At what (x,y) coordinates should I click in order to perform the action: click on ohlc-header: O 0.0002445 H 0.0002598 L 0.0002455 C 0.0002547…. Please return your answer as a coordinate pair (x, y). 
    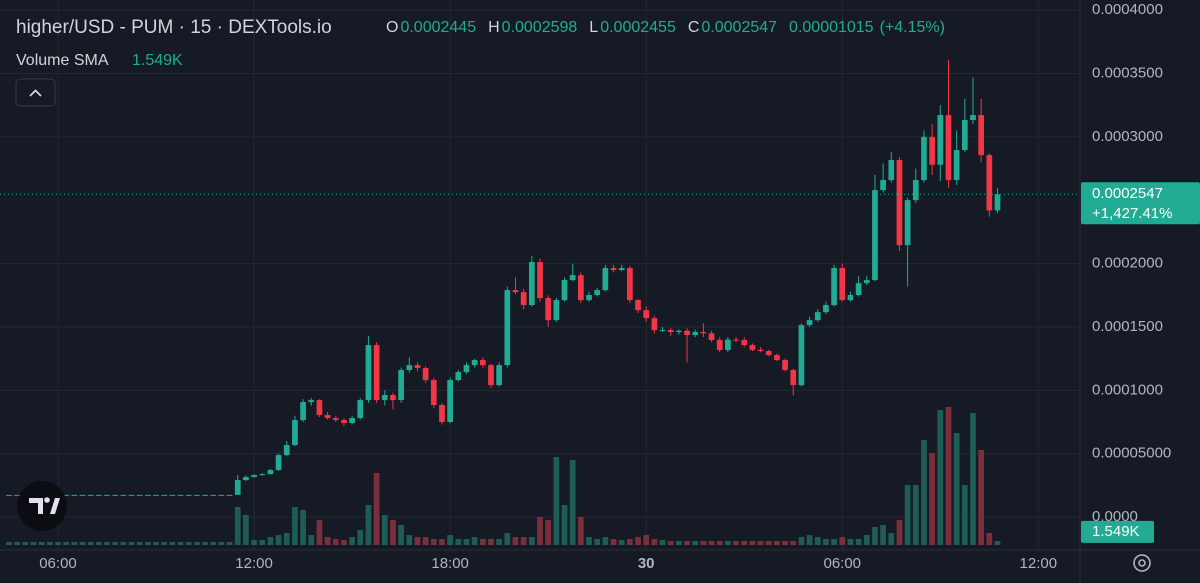
    Looking at the image, I should click on (665, 27).